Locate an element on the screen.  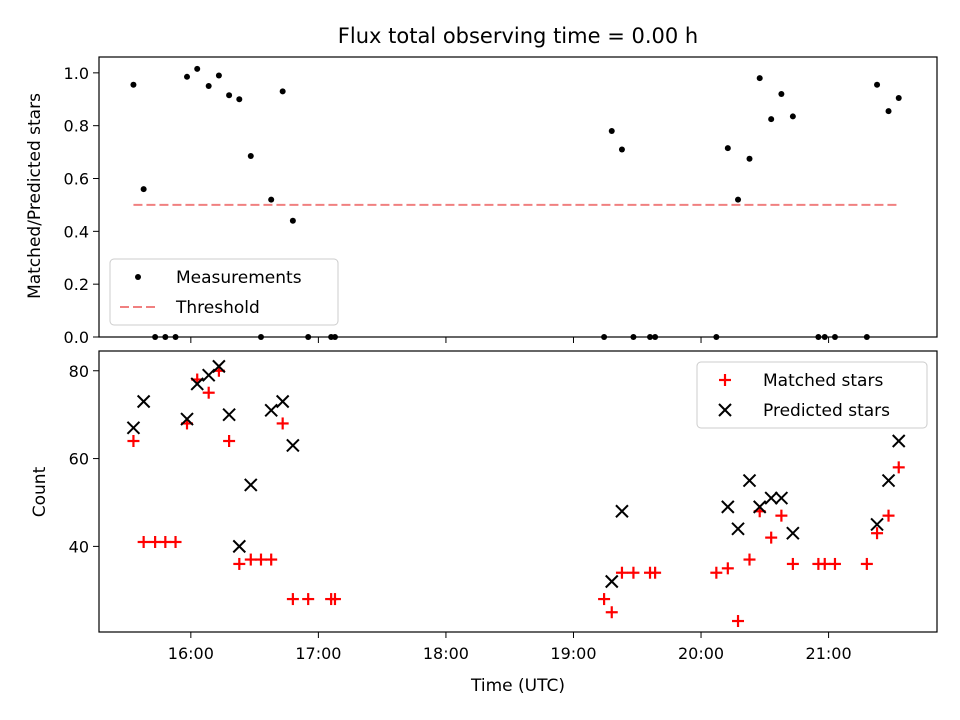
legend-label: Predicted stars is located at coordinates (826, 411).